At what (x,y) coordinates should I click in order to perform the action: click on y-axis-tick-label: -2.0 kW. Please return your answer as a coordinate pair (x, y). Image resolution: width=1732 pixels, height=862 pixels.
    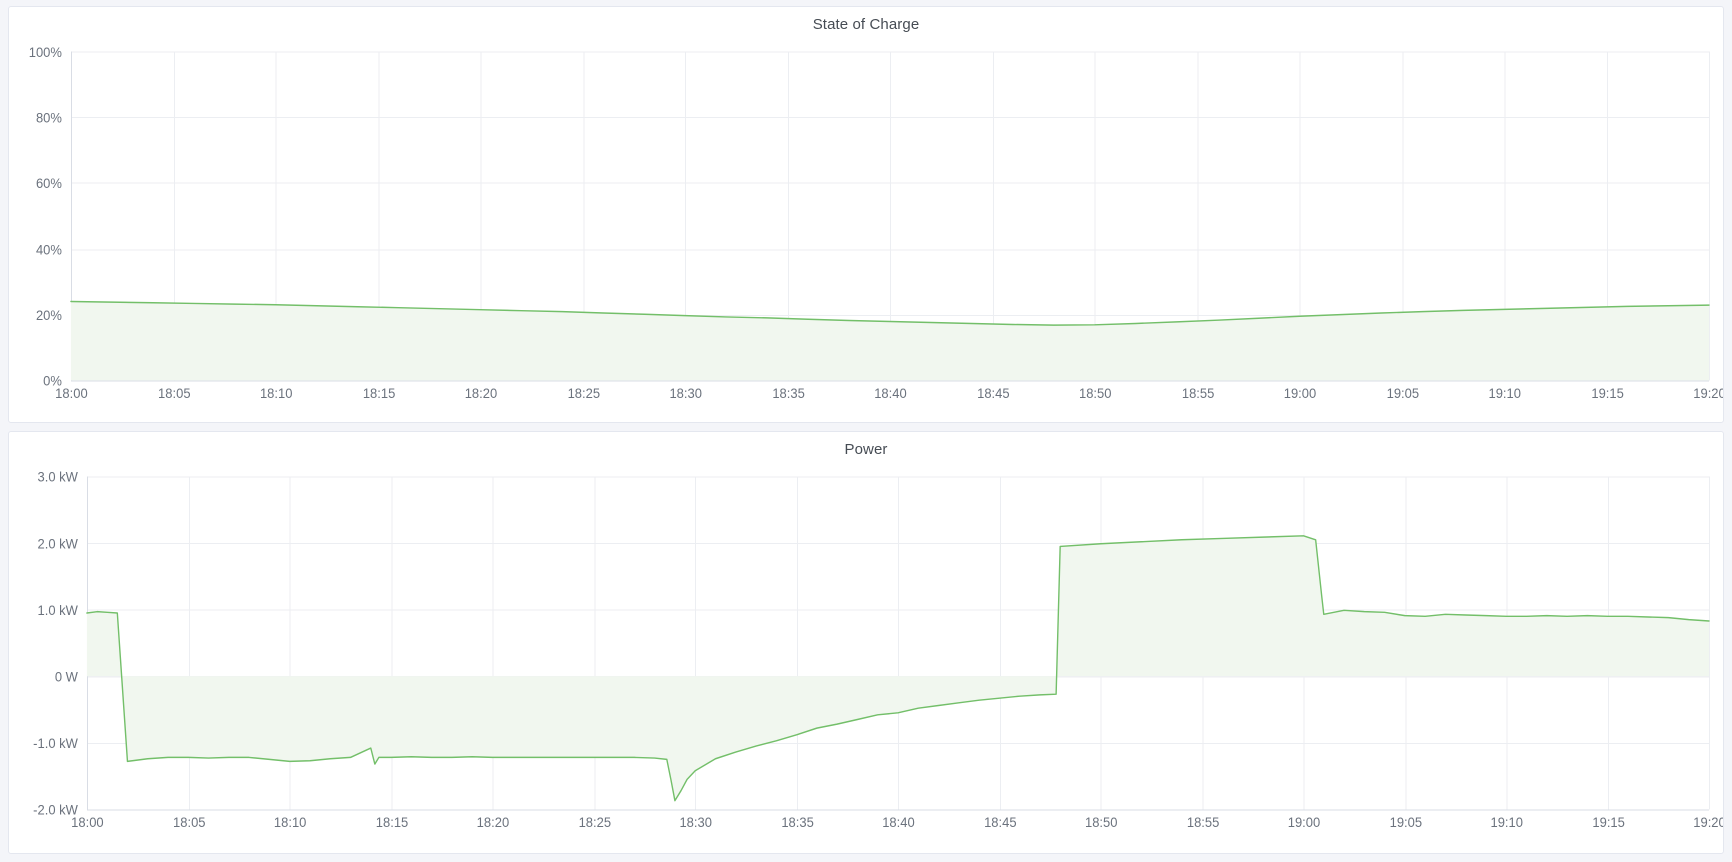
    Looking at the image, I should click on (55, 809).